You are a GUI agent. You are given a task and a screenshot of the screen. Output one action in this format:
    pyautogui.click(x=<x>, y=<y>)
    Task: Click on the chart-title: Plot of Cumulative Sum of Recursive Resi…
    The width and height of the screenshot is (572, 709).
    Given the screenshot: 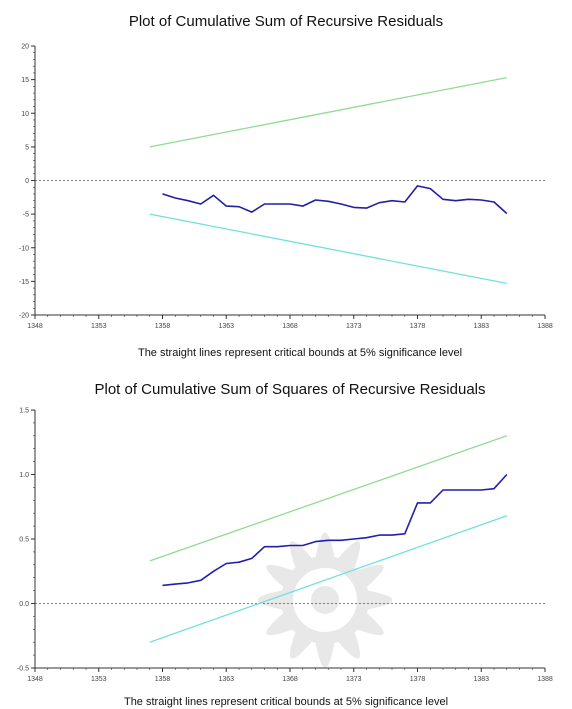 What is the action you would take?
    pyautogui.click(x=286, y=21)
    